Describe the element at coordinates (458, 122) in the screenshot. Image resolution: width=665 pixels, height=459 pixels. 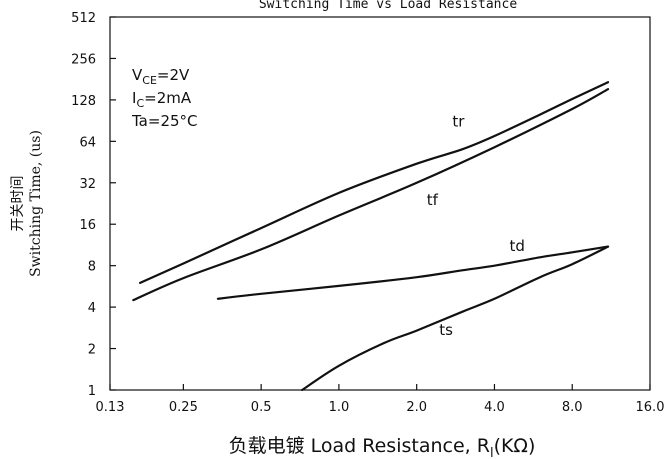
I see `series-label-tr: tr` at that location.